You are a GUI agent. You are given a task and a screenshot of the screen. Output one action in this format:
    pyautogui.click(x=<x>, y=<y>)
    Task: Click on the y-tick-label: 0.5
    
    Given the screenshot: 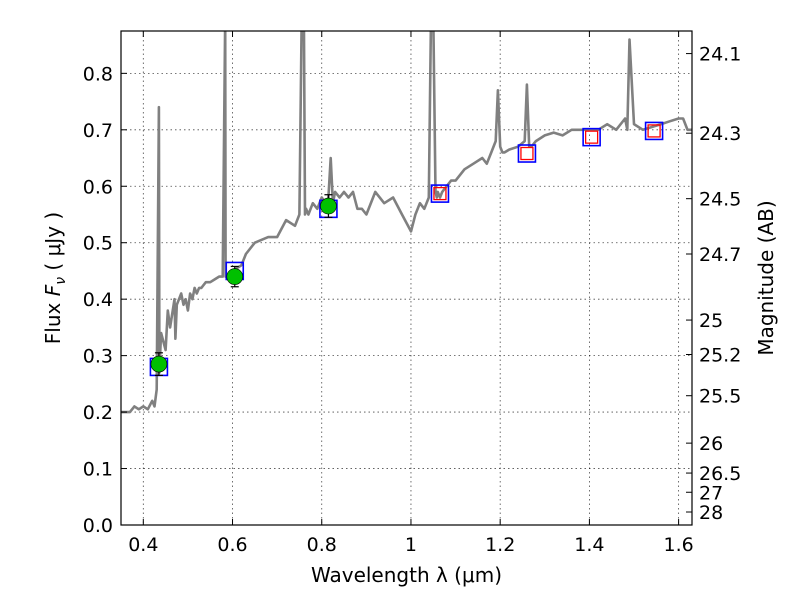 What is the action you would take?
    pyautogui.click(x=98, y=244)
    